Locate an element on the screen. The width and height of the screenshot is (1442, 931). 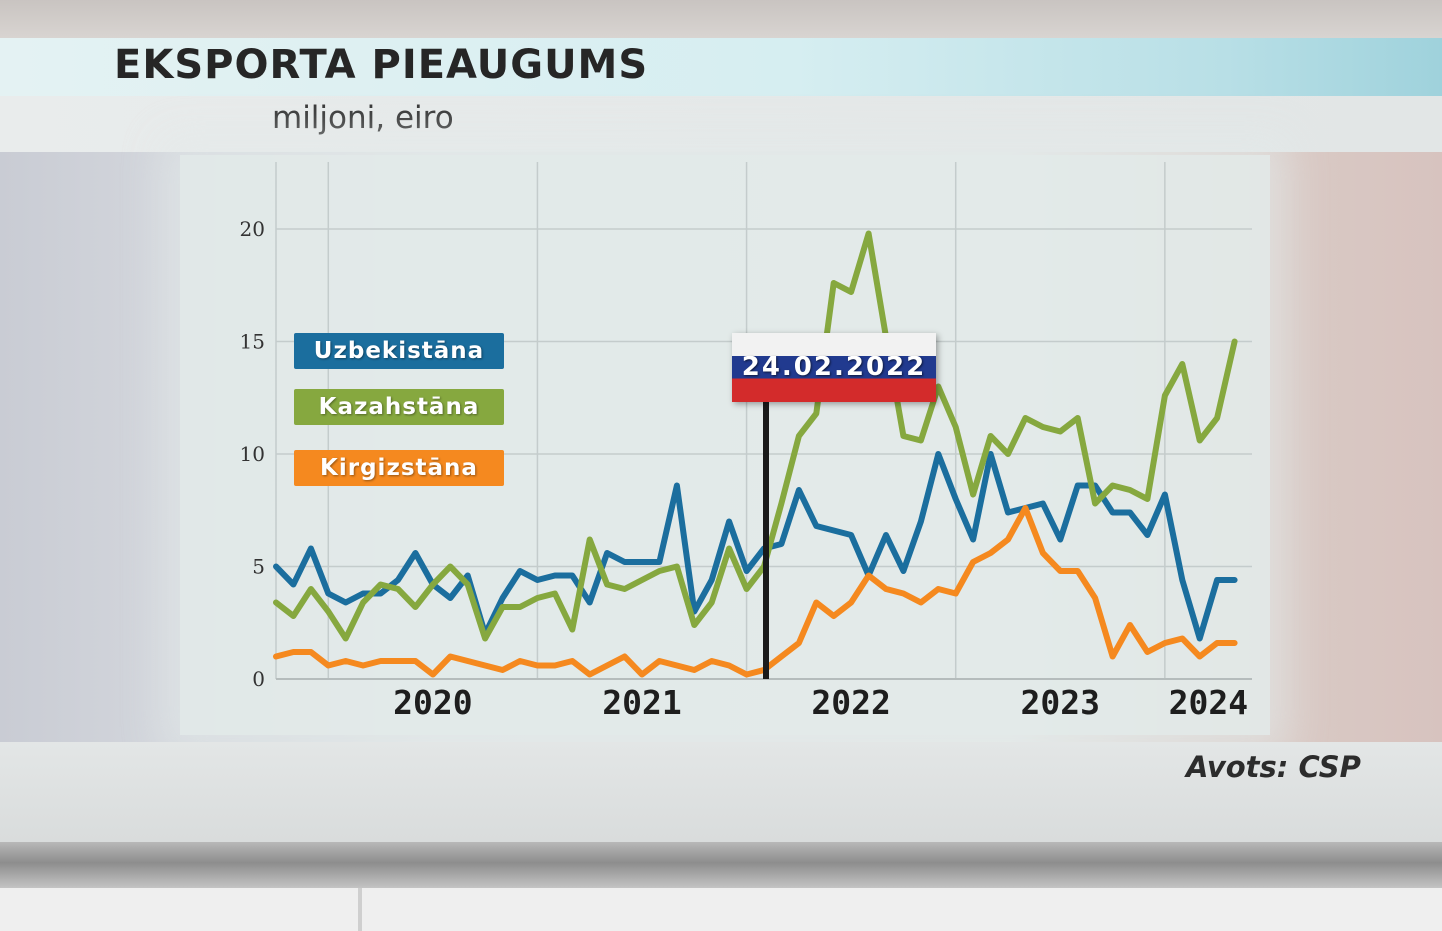
legend-item-kazakhstan: Kazahstāna is located at coordinates (399, 407).